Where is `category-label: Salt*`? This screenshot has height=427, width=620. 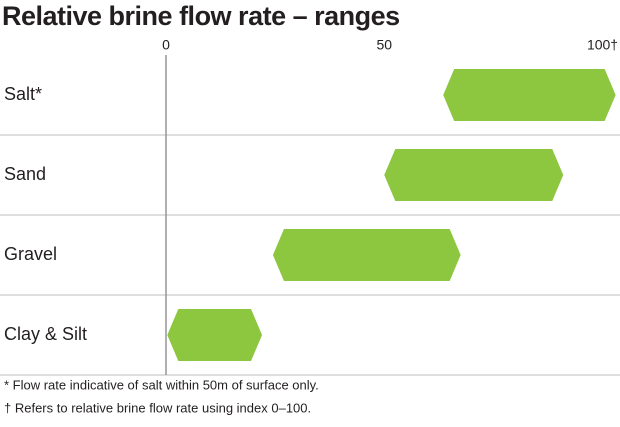 category-label: Salt* is located at coordinates (23, 94).